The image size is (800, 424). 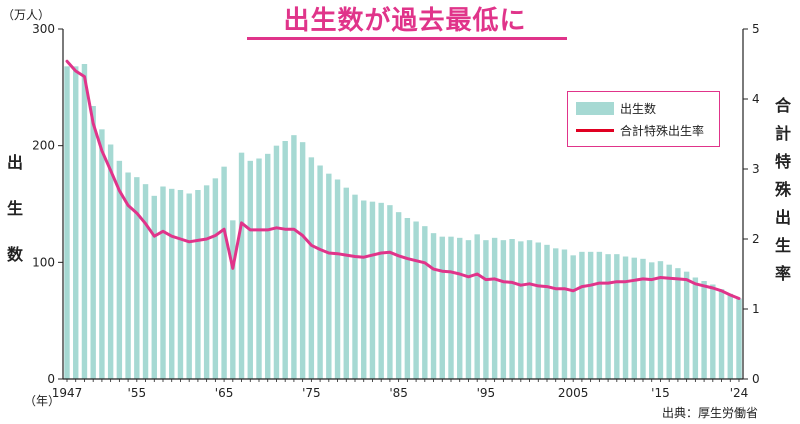 What do you see at coordinates (51, 379) in the screenshot?
I see `left-tick-label: 0` at bounding box center [51, 379].